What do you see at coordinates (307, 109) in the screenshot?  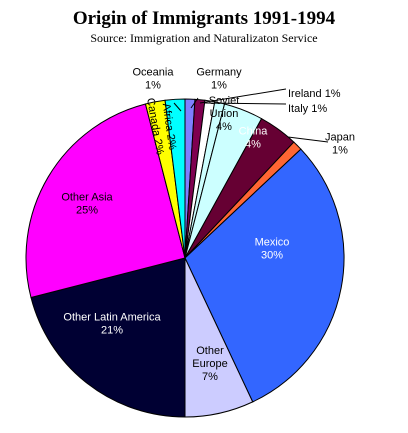 I see `slice-label-3: Italy 1%` at bounding box center [307, 109].